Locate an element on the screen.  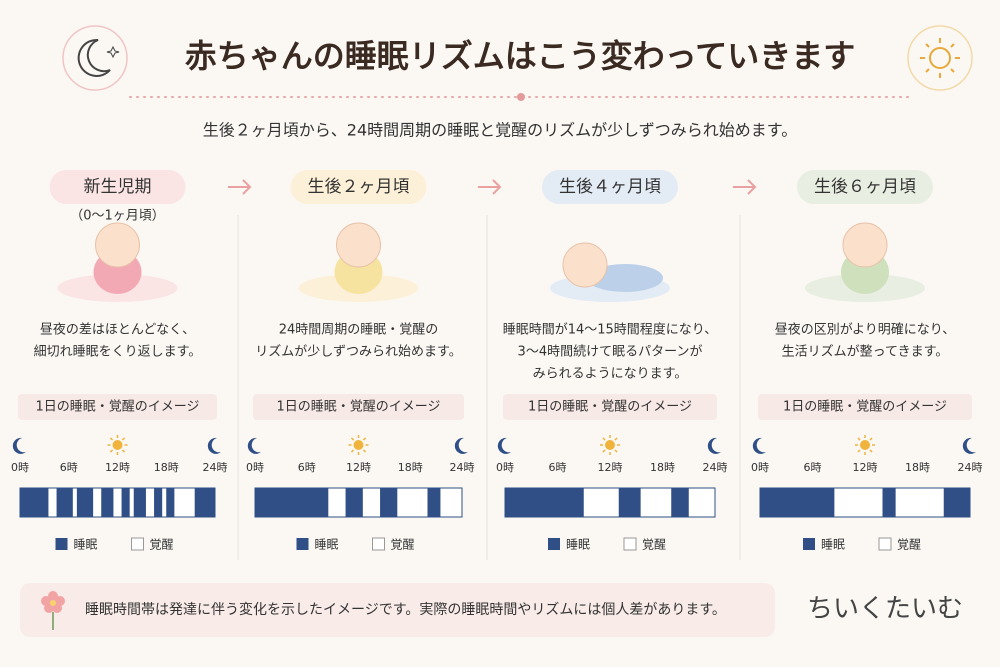
description: 3〜4時間続けて眠るパターンが is located at coordinates (610, 352).